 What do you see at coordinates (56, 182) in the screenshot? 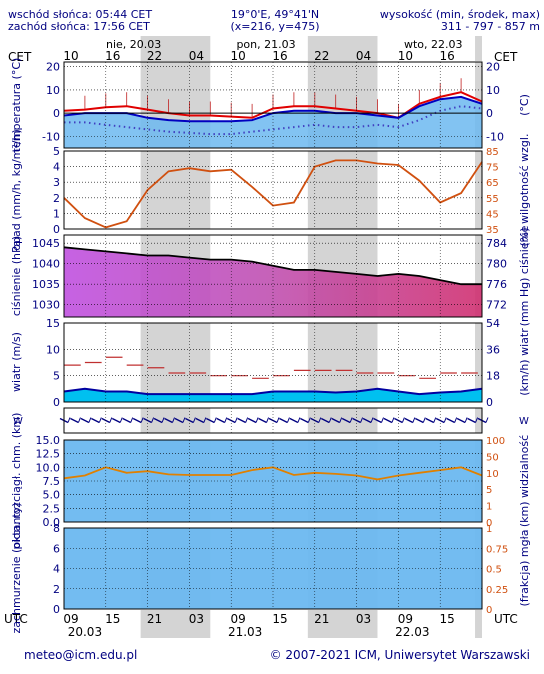
I see `precip-tick-label: 3` at bounding box center [56, 182].